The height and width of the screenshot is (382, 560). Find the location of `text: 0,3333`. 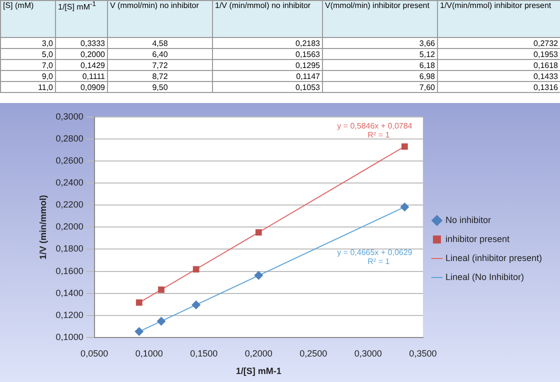

text: 0,3333 is located at coordinates (82, 43).